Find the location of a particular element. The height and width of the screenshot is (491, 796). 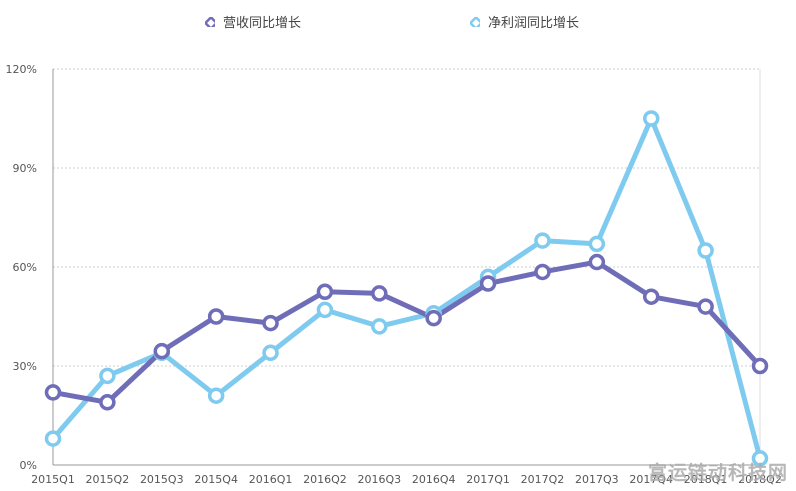

x-tick-label: 2015Q4 is located at coordinates (216, 479).